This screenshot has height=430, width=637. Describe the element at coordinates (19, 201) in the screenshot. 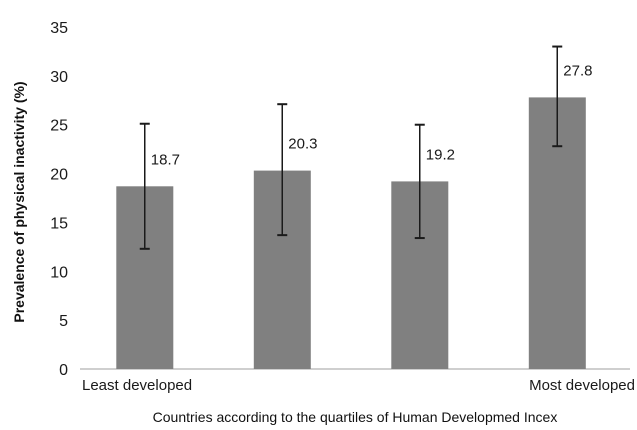

I see `y-axis-label: Prevalence of physical inactivity (%)` at that location.